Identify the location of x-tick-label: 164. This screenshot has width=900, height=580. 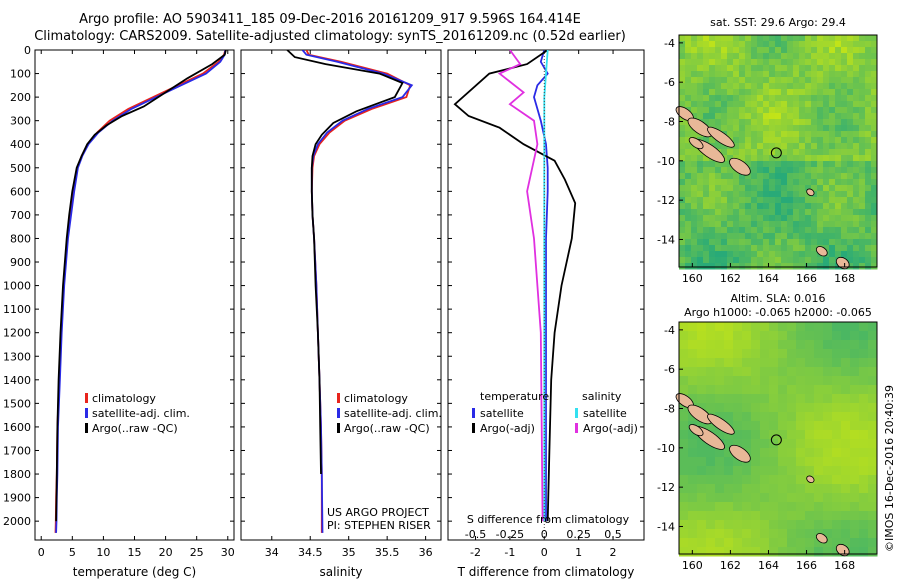
(768, 278).